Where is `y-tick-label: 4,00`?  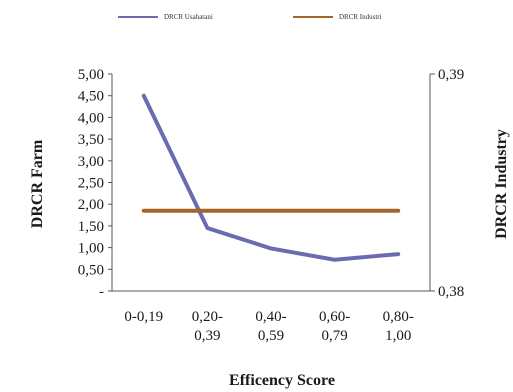
y-tick-label: 4,00 is located at coordinates (91, 118).